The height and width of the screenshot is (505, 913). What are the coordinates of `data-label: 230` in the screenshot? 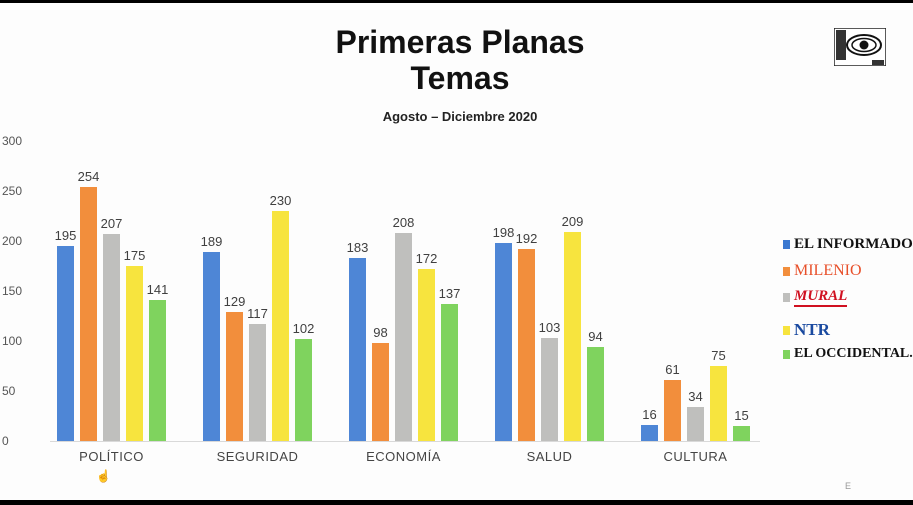 It's located at (281, 200).